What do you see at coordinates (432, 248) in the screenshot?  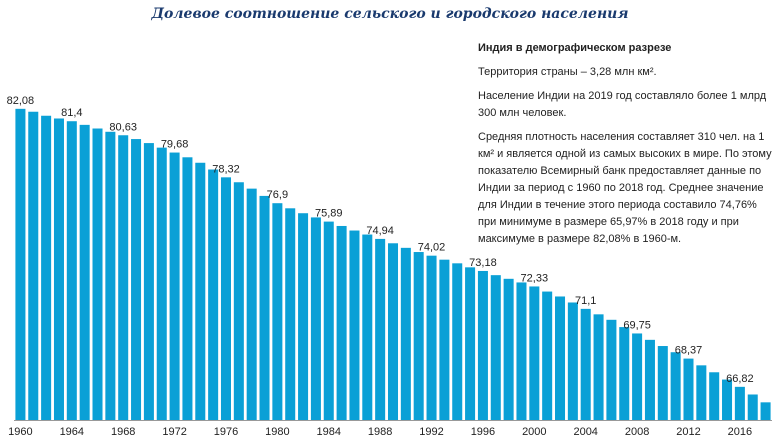 I see `data-label-1992: 74,02` at bounding box center [432, 248].